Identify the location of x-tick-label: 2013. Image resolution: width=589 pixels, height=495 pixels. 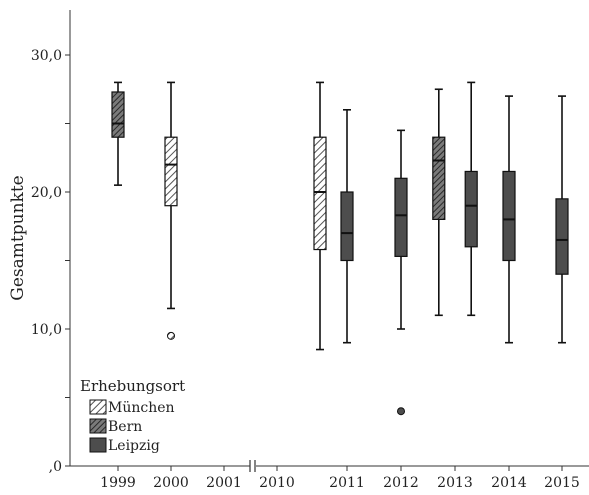
(455, 482).